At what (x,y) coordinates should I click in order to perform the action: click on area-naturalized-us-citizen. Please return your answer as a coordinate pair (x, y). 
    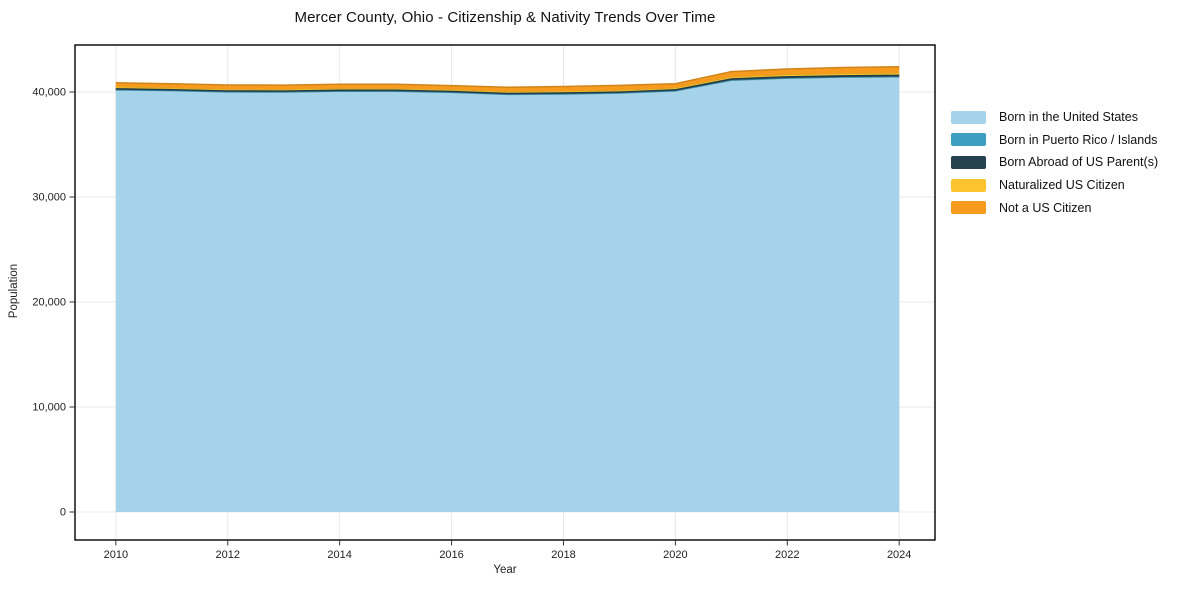
    Looking at the image, I should click on (507, 82).